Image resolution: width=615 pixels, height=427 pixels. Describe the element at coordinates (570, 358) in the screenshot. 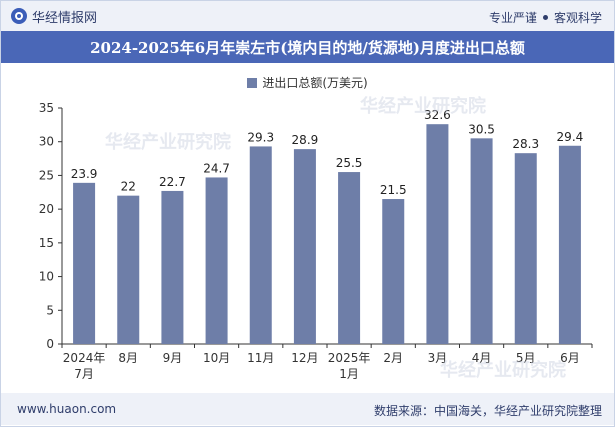

I see `x-tick-label: 6月` at that location.